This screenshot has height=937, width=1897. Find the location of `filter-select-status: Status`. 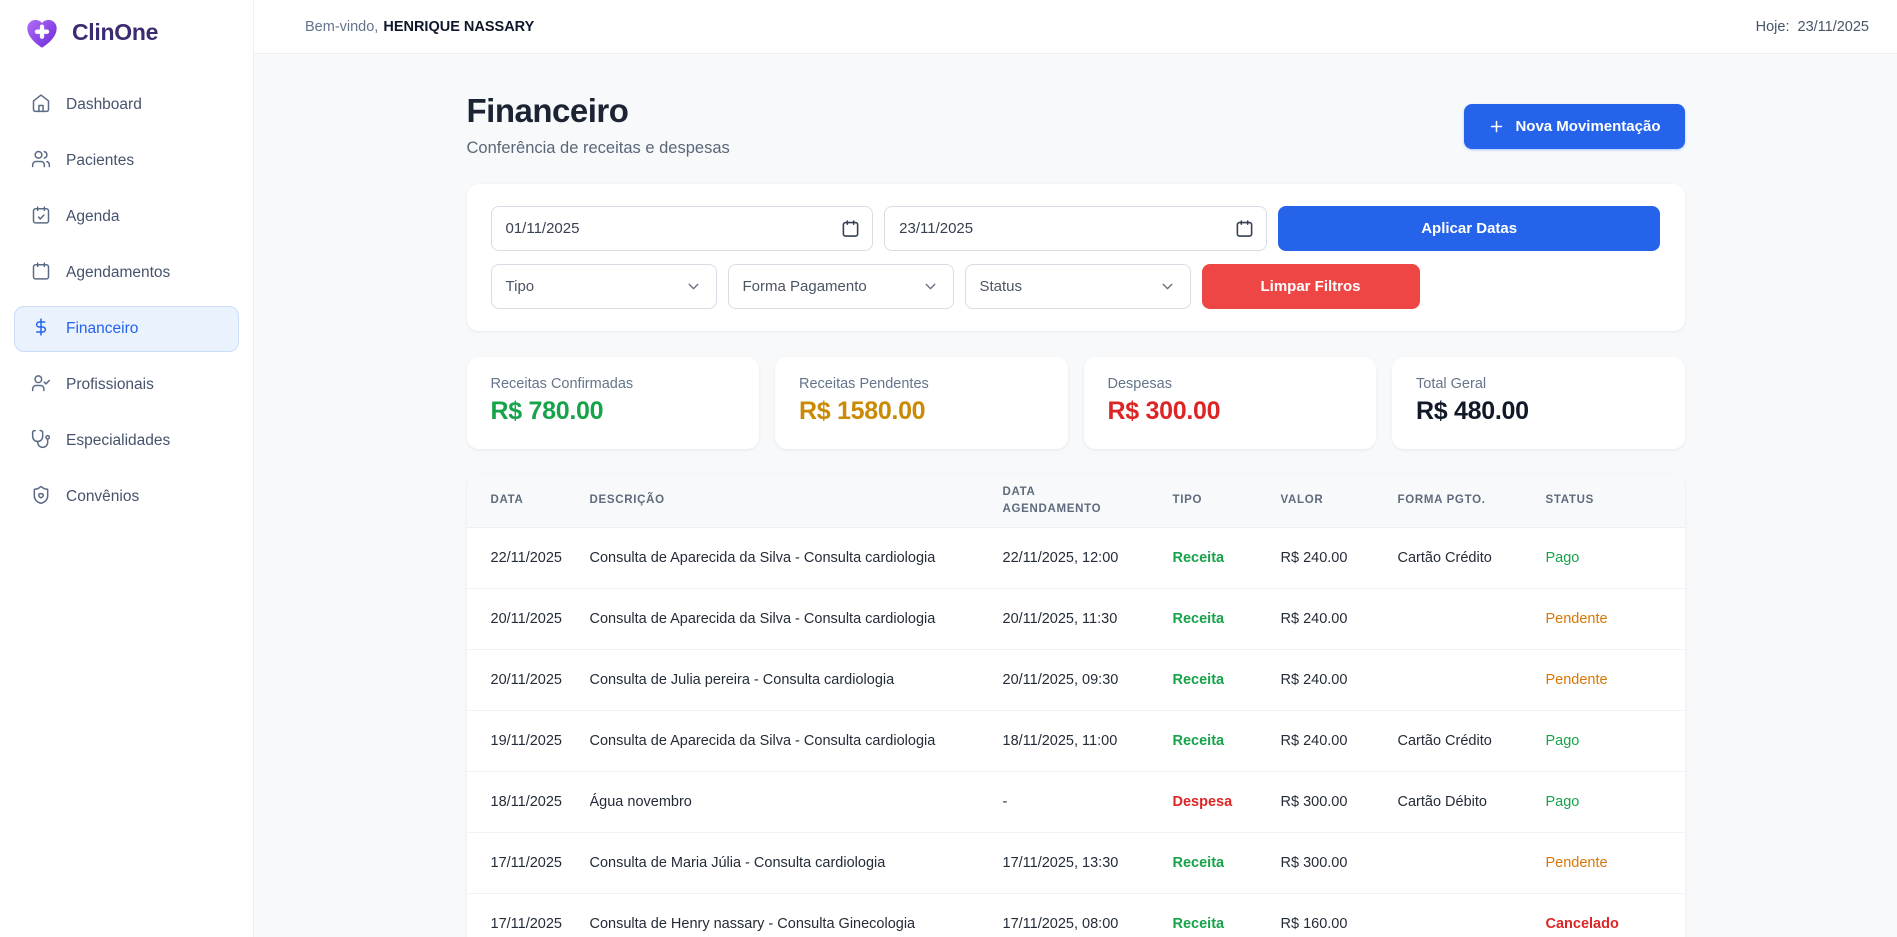

filter-select-status: Status is located at coordinates (1077, 286).